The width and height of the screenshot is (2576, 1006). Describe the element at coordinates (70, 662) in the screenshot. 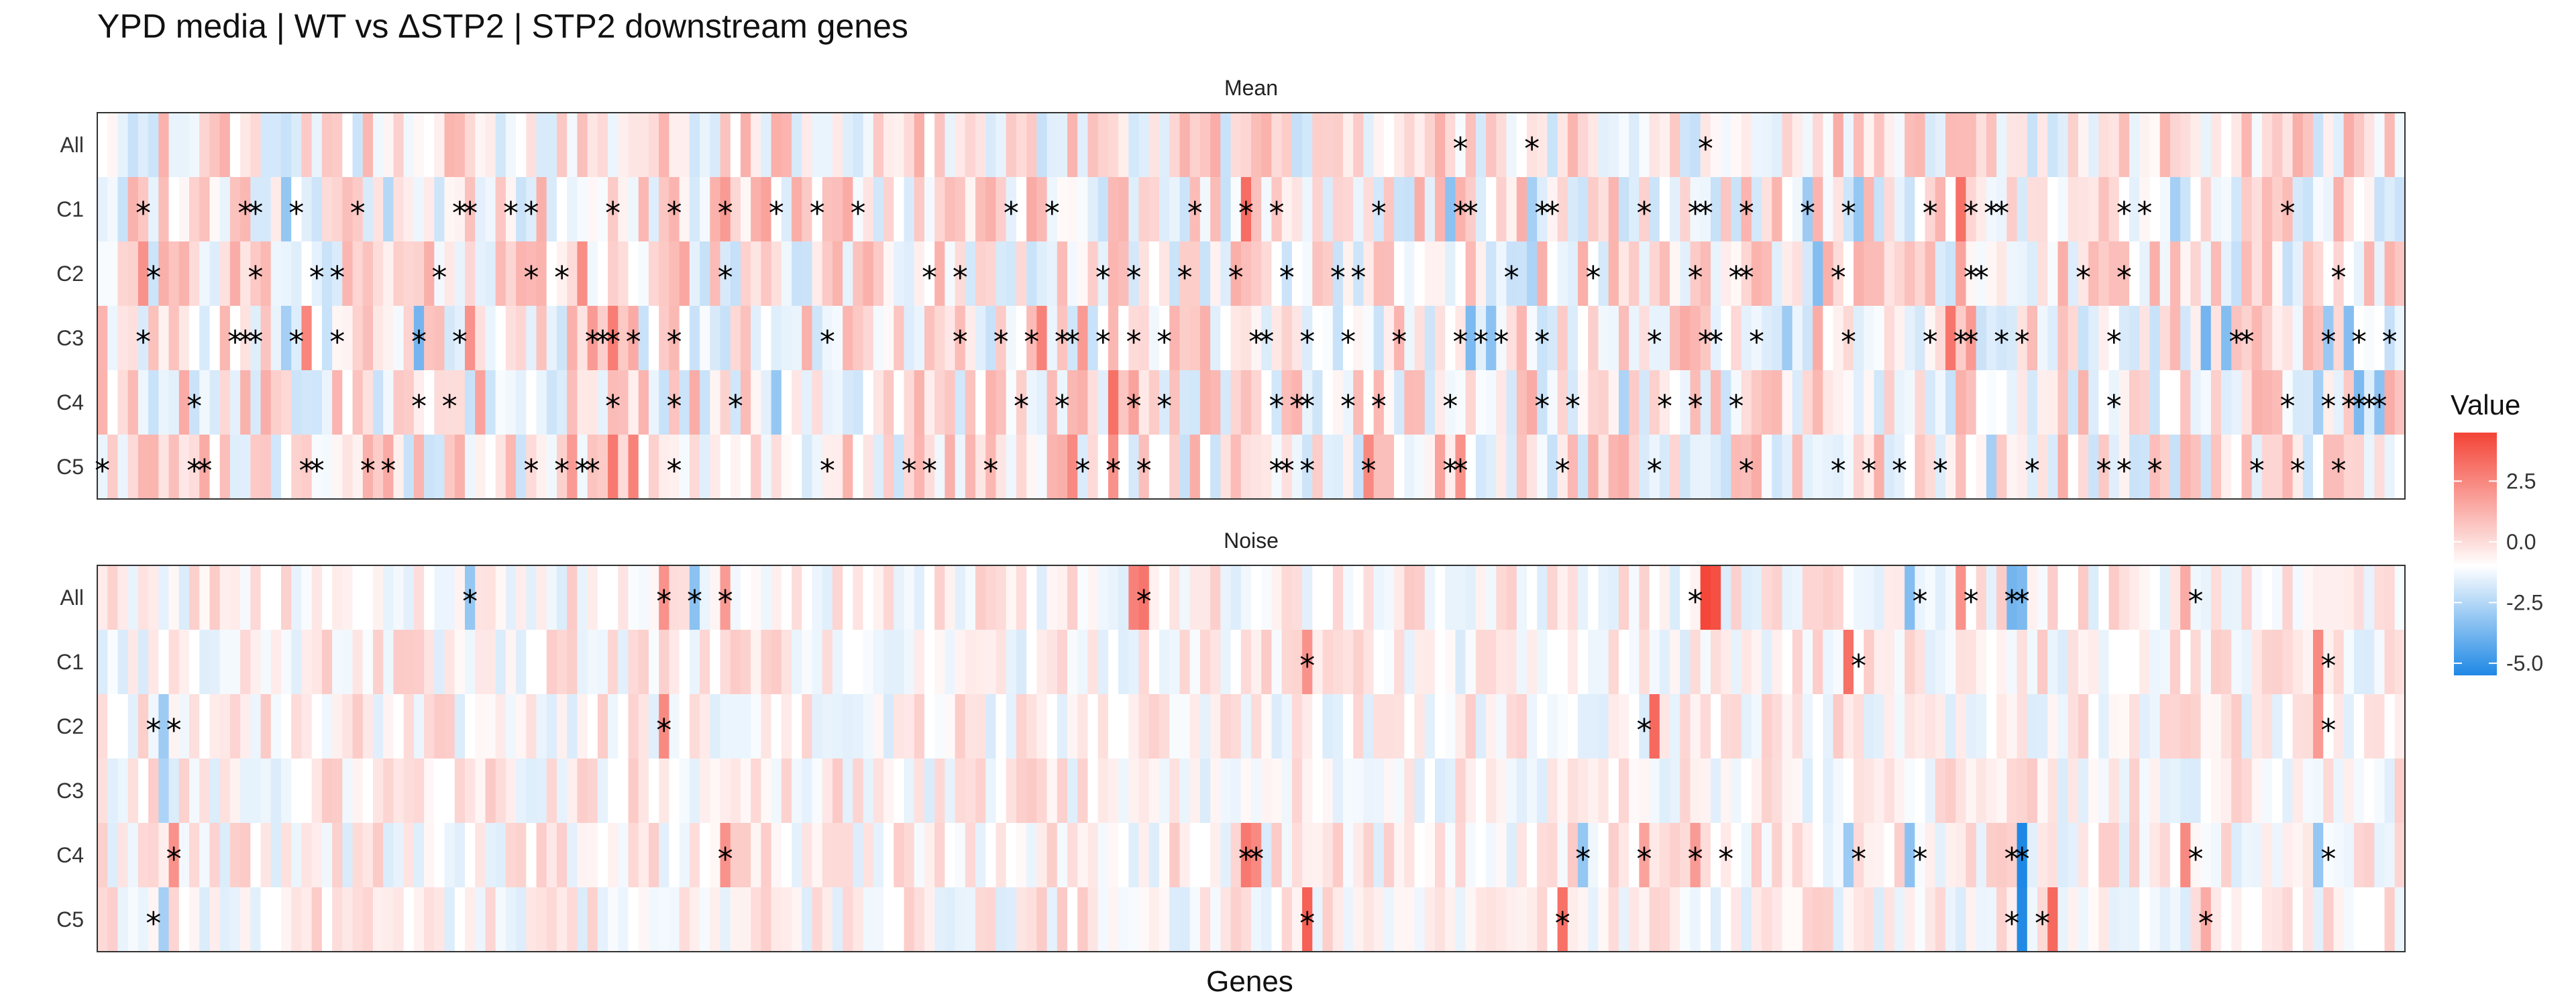

I see `row-label: C1` at that location.